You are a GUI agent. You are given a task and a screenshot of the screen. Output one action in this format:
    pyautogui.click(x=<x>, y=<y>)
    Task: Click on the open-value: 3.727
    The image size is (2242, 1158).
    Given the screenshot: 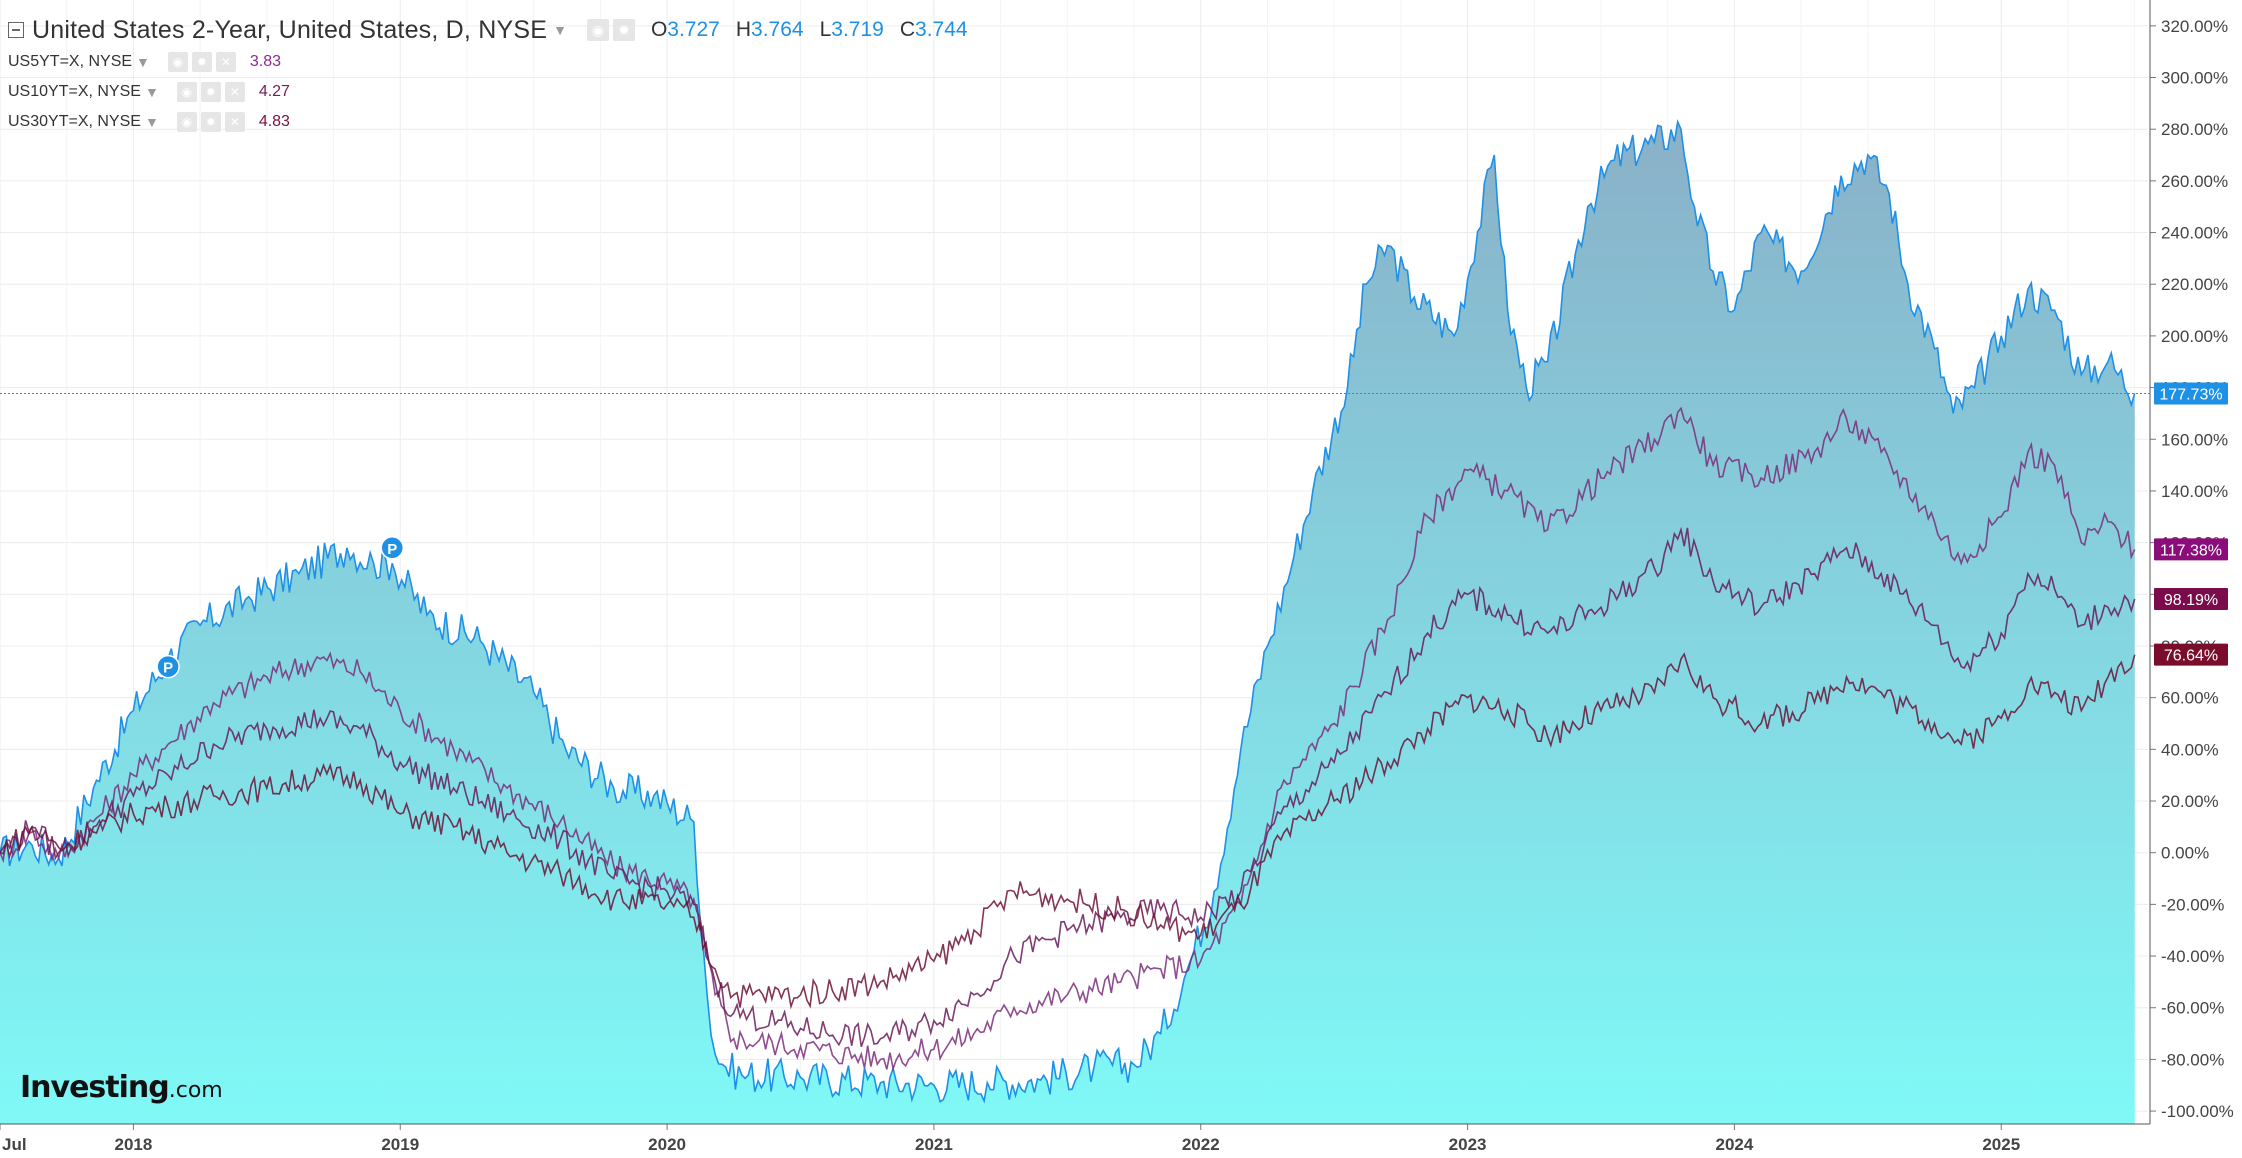 What is the action you would take?
    pyautogui.click(x=693, y=29)
    